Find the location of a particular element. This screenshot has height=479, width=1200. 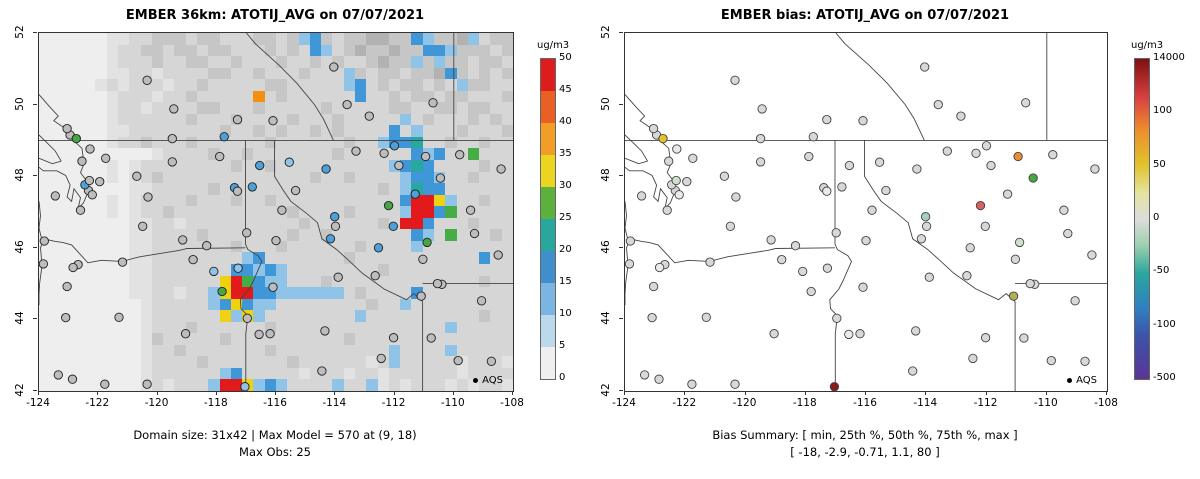

colorbar-tick-label: -100 is located at coordinates (1164, 324).